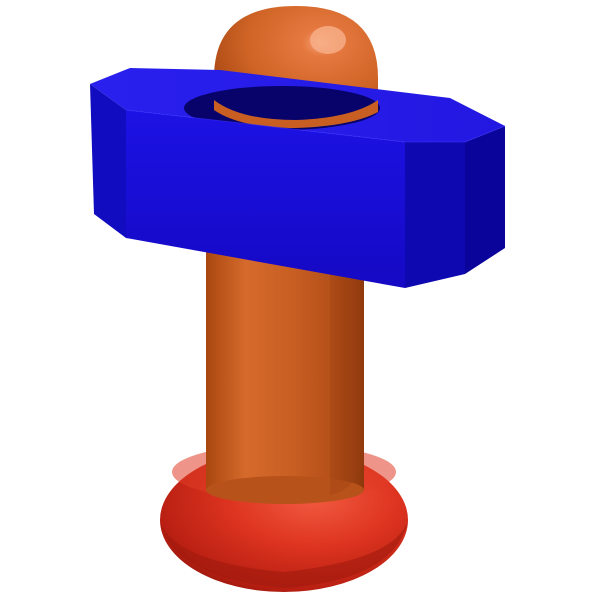 The height and width of the screenshot is (600, 600). What do you see at coordinates (285, 378) in the screenshot?
I see `shaft-lower` at bounding box center [285, 378].